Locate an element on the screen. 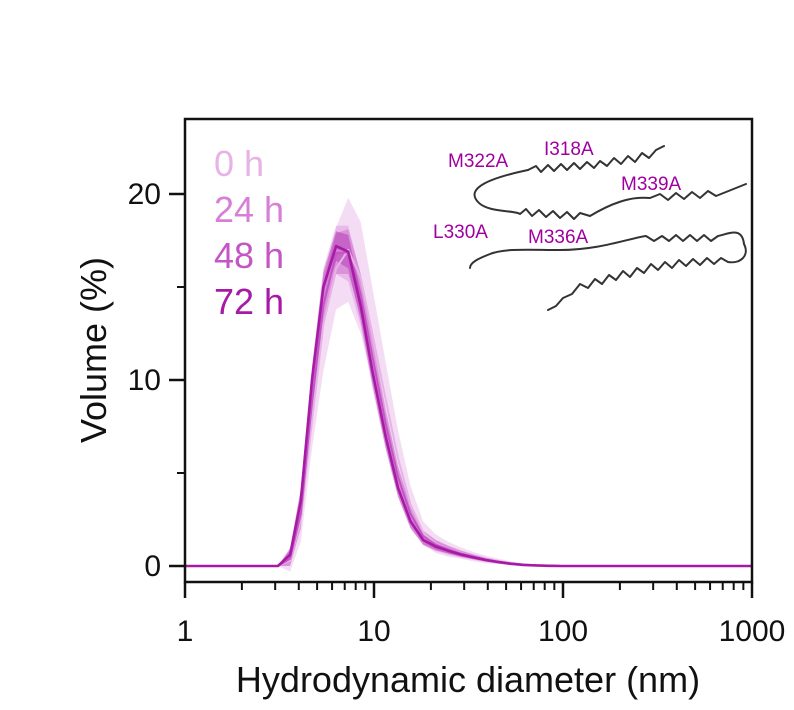 This screenshot has width=794, height=710. legend: 0 h 24 h 48 h 72 h is located at coordinates (249, 232).